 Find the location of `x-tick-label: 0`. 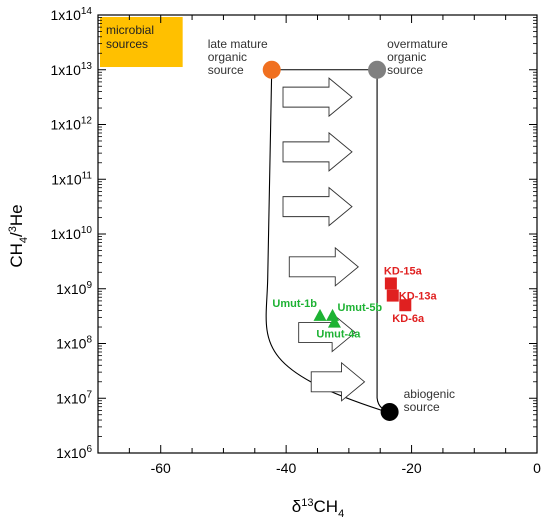

x-tick-label: 0 is located at coordinates (537, 468).